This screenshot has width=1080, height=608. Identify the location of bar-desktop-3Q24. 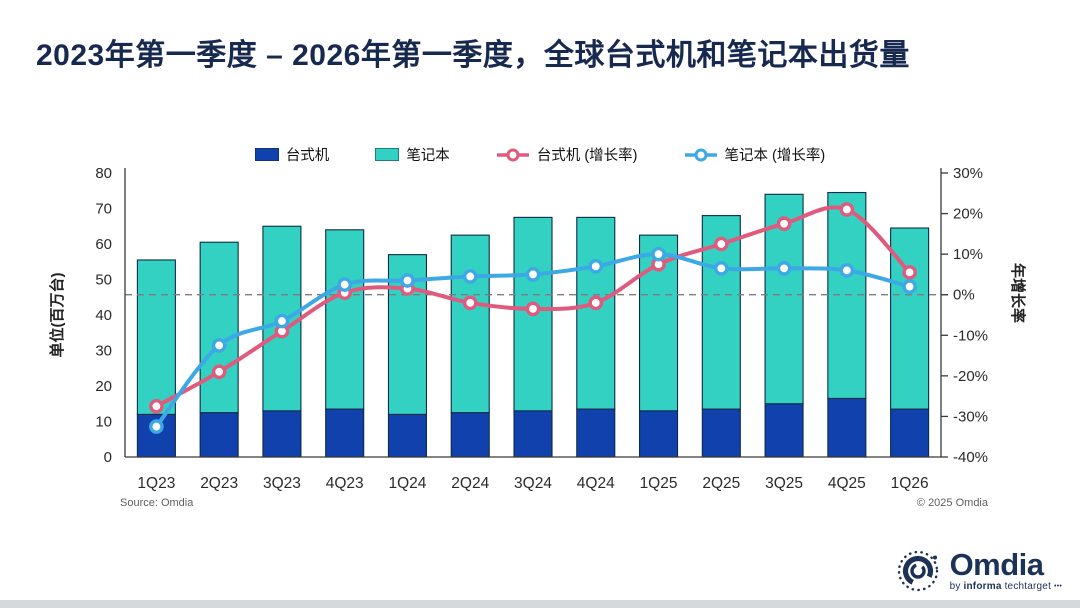
(533, 434).